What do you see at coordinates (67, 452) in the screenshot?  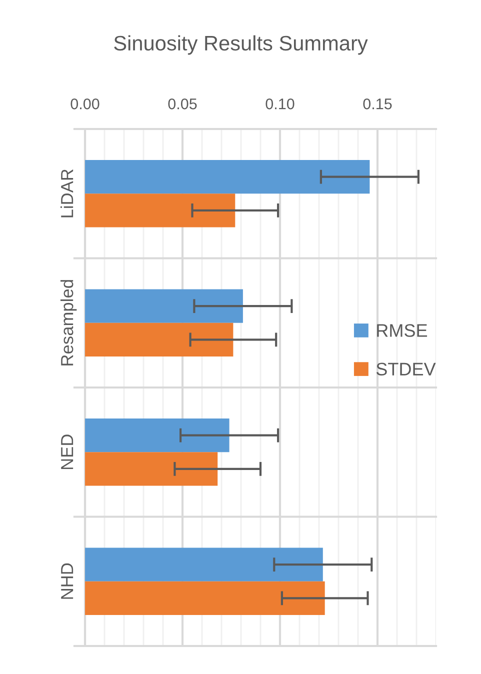 I see `y-tick-label: NED` at bounding box center [67, 452].